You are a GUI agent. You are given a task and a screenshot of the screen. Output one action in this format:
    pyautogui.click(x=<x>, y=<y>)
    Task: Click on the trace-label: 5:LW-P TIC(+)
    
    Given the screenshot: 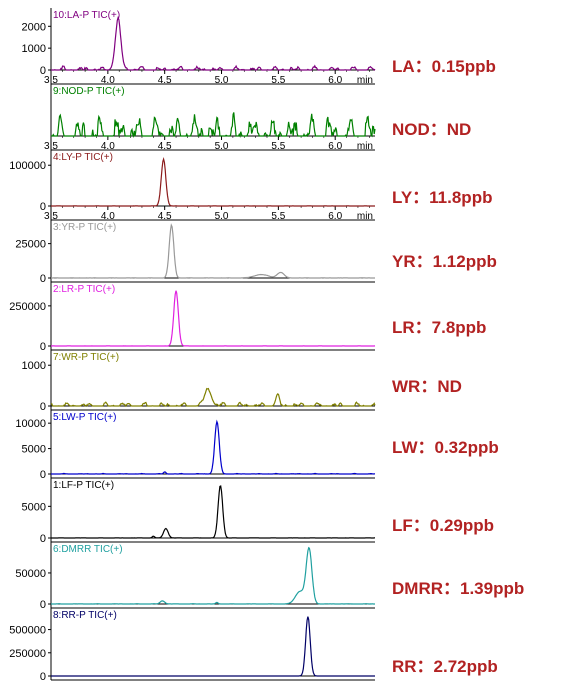 What is the action you would take?
    pyautogui.click(x=84, y=417)
    